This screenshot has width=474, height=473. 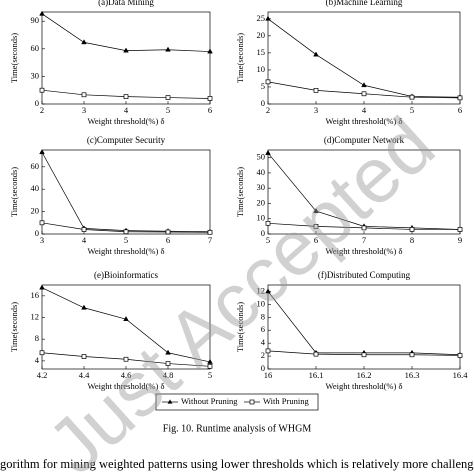 What do you see at coordinates (364, 140) in the screenshot?
I see `panel-title: (d)Computer Network` at bounding box center [364, 140].